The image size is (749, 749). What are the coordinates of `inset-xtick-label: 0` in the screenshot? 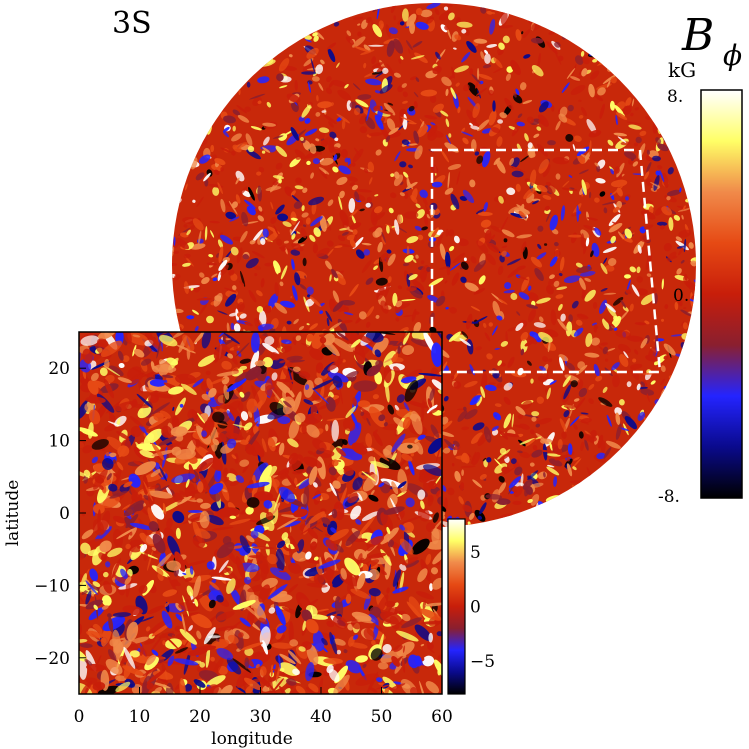 It's located at (79, 717).